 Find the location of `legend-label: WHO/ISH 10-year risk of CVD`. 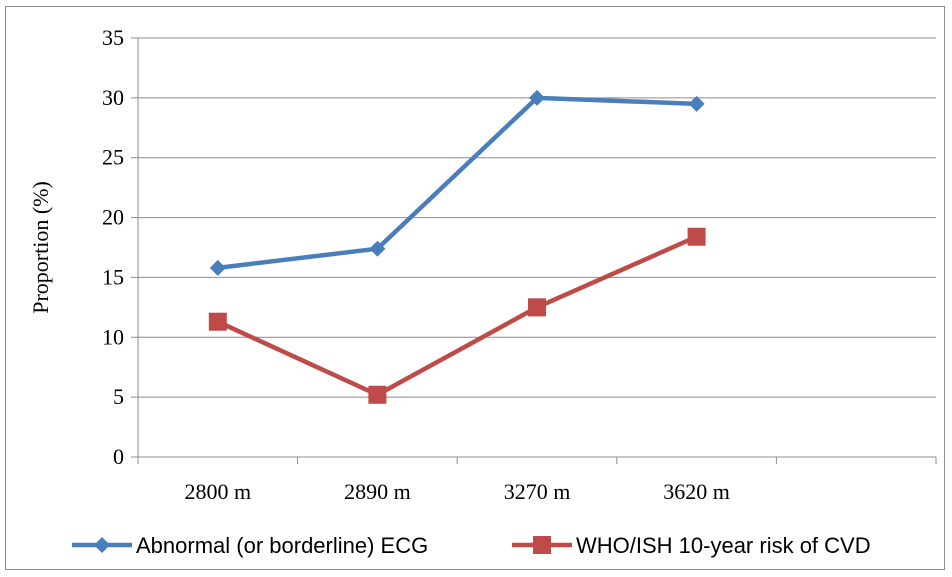

legend-label: WHO/ISH 10-year risk of CVD is located at coordinates (723, 545).